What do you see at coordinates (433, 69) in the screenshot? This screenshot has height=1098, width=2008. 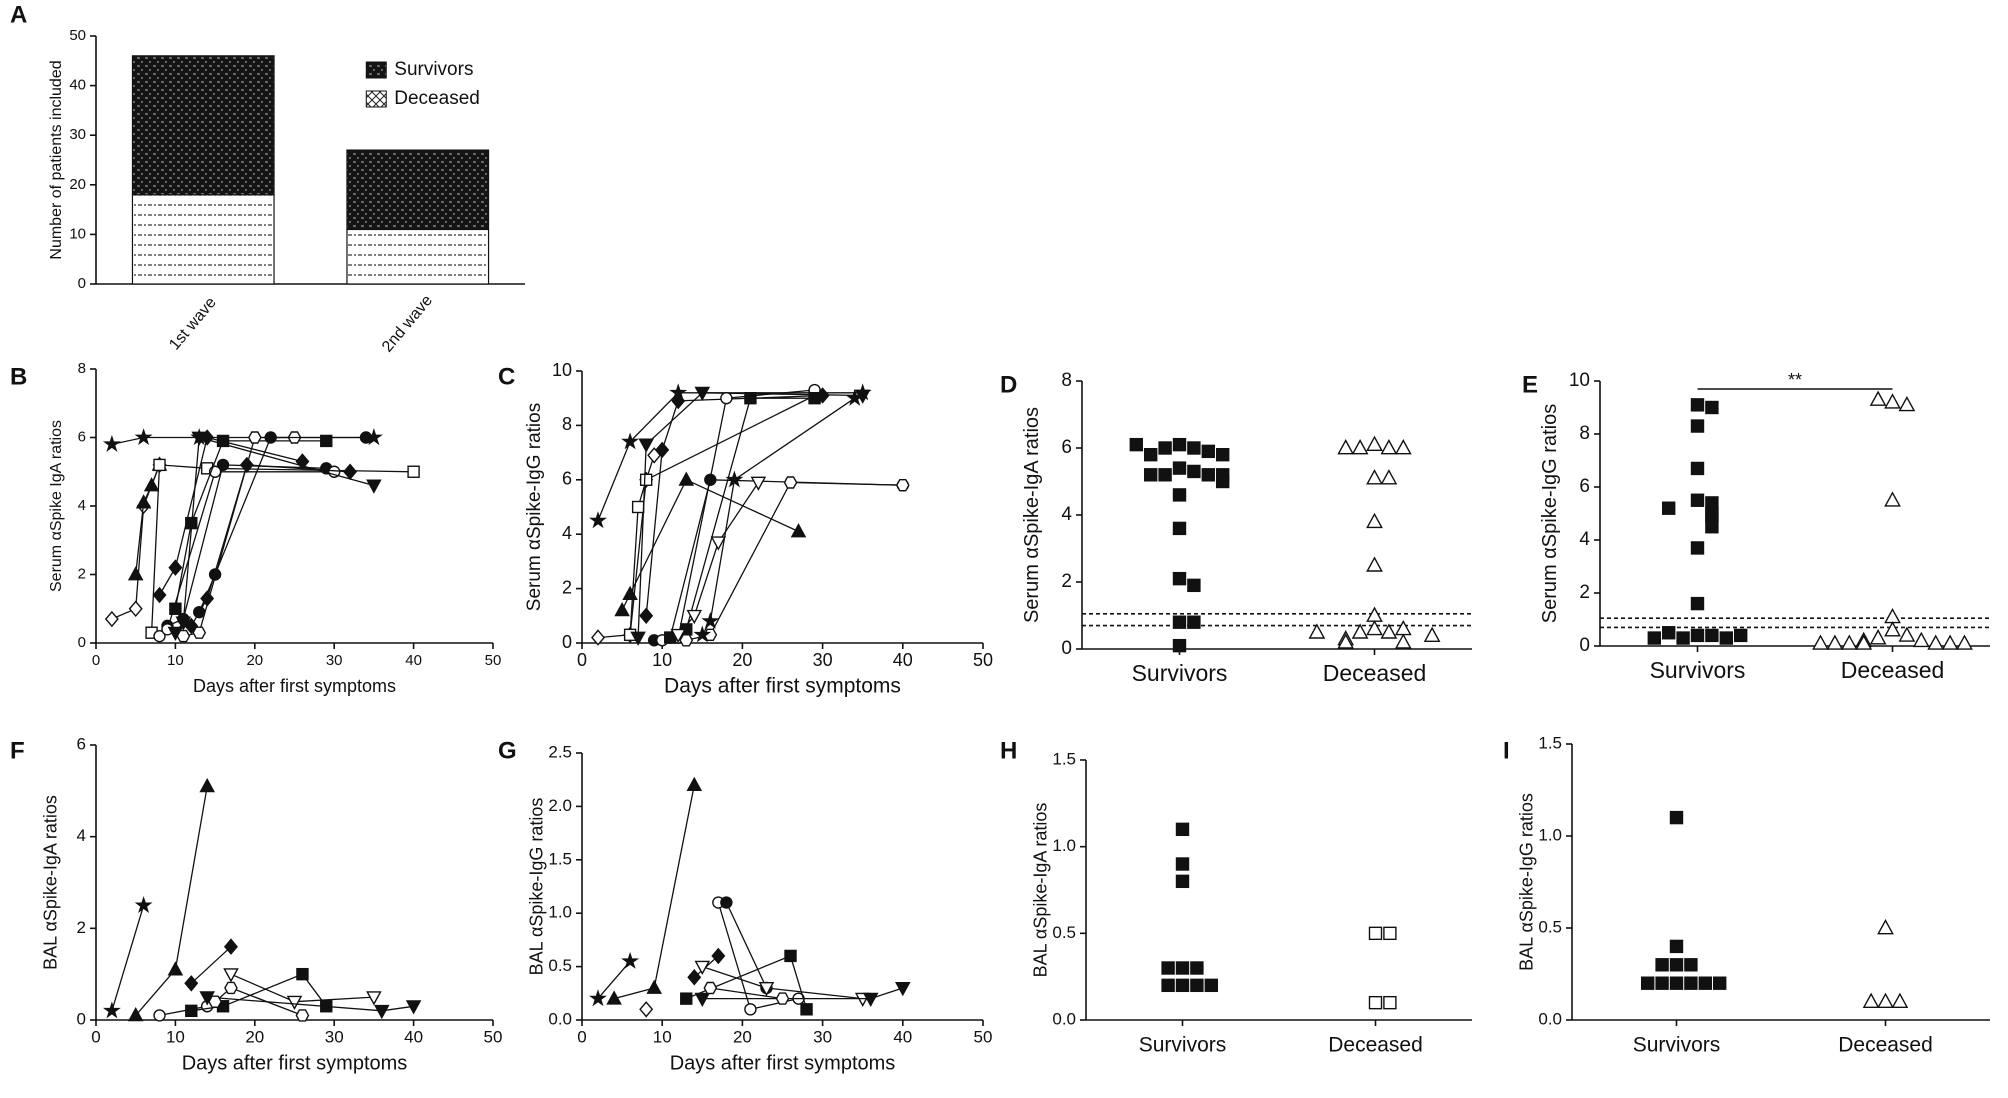 I see `legend-label: Survivors` at bounding box center [433, 69].